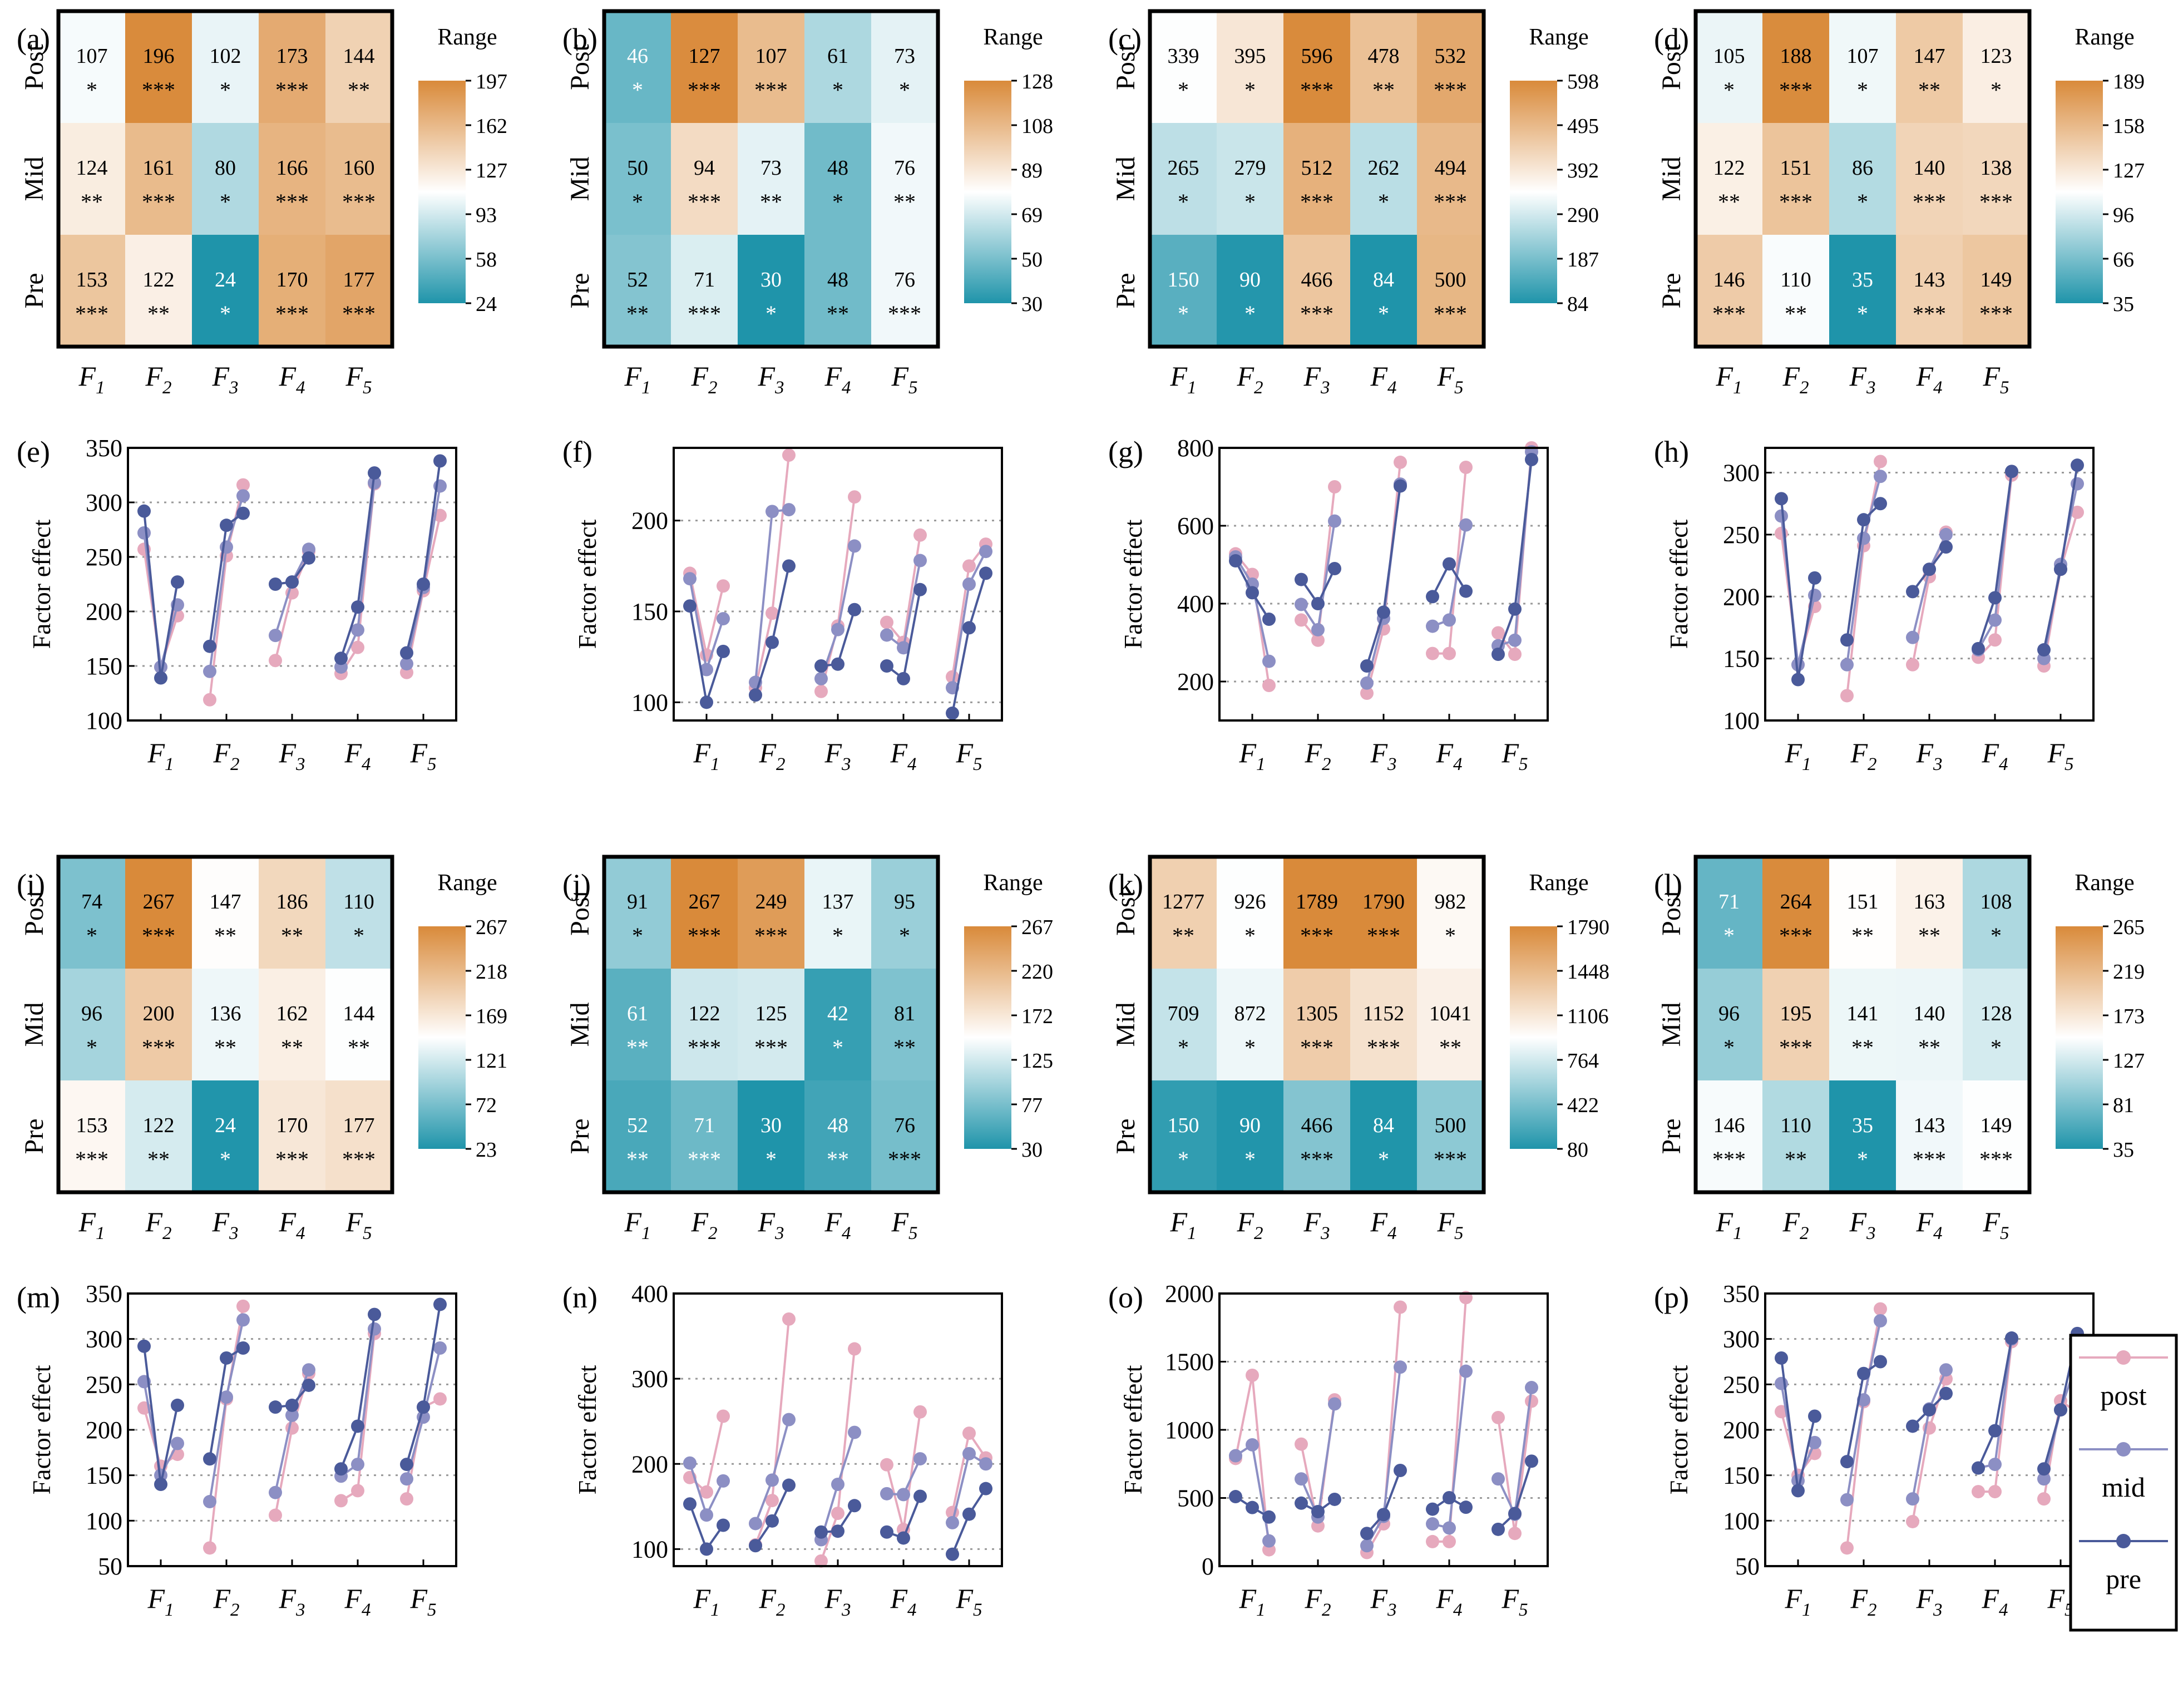 This screenshot has height=1708, width=2183. I want to click on colorbar-tick-label: 189, so click(2129, 81).